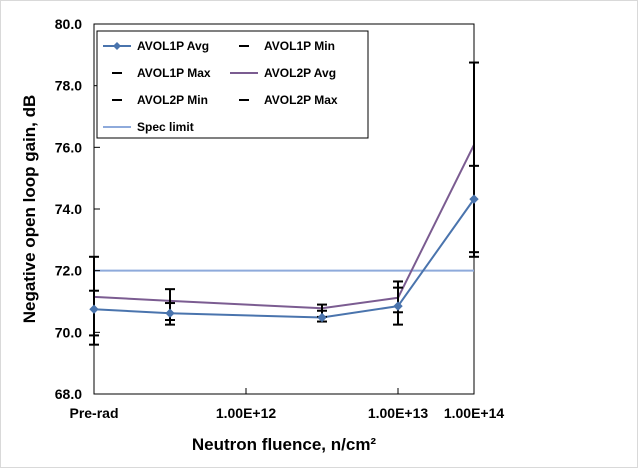  What do you see at coordinates (173, 46) in the screenshot?
I see `legend-label: AVOL1P Avg` at bounding box center [173, 46].